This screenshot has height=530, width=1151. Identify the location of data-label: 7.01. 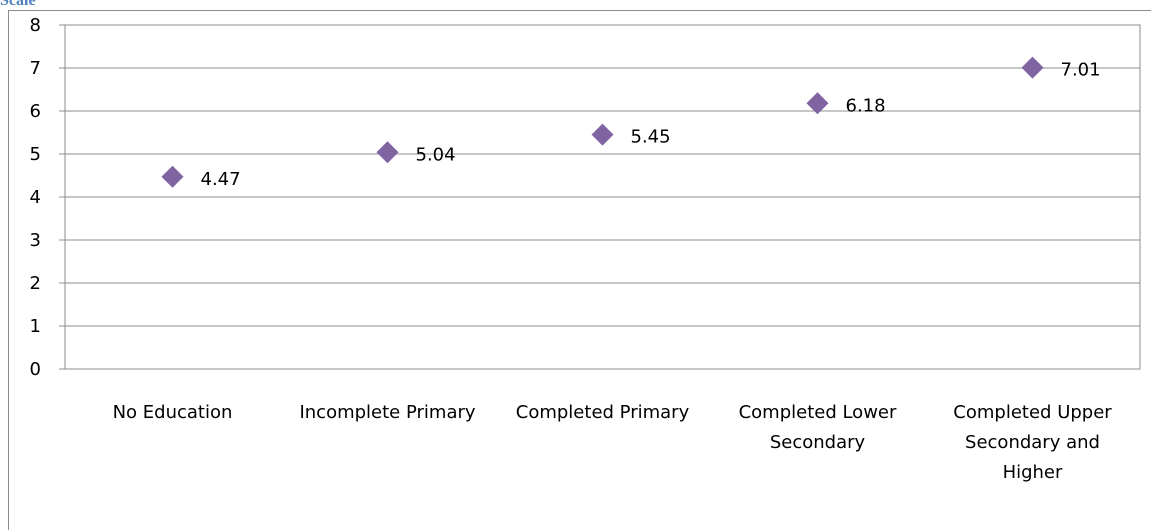
(1081, 70).